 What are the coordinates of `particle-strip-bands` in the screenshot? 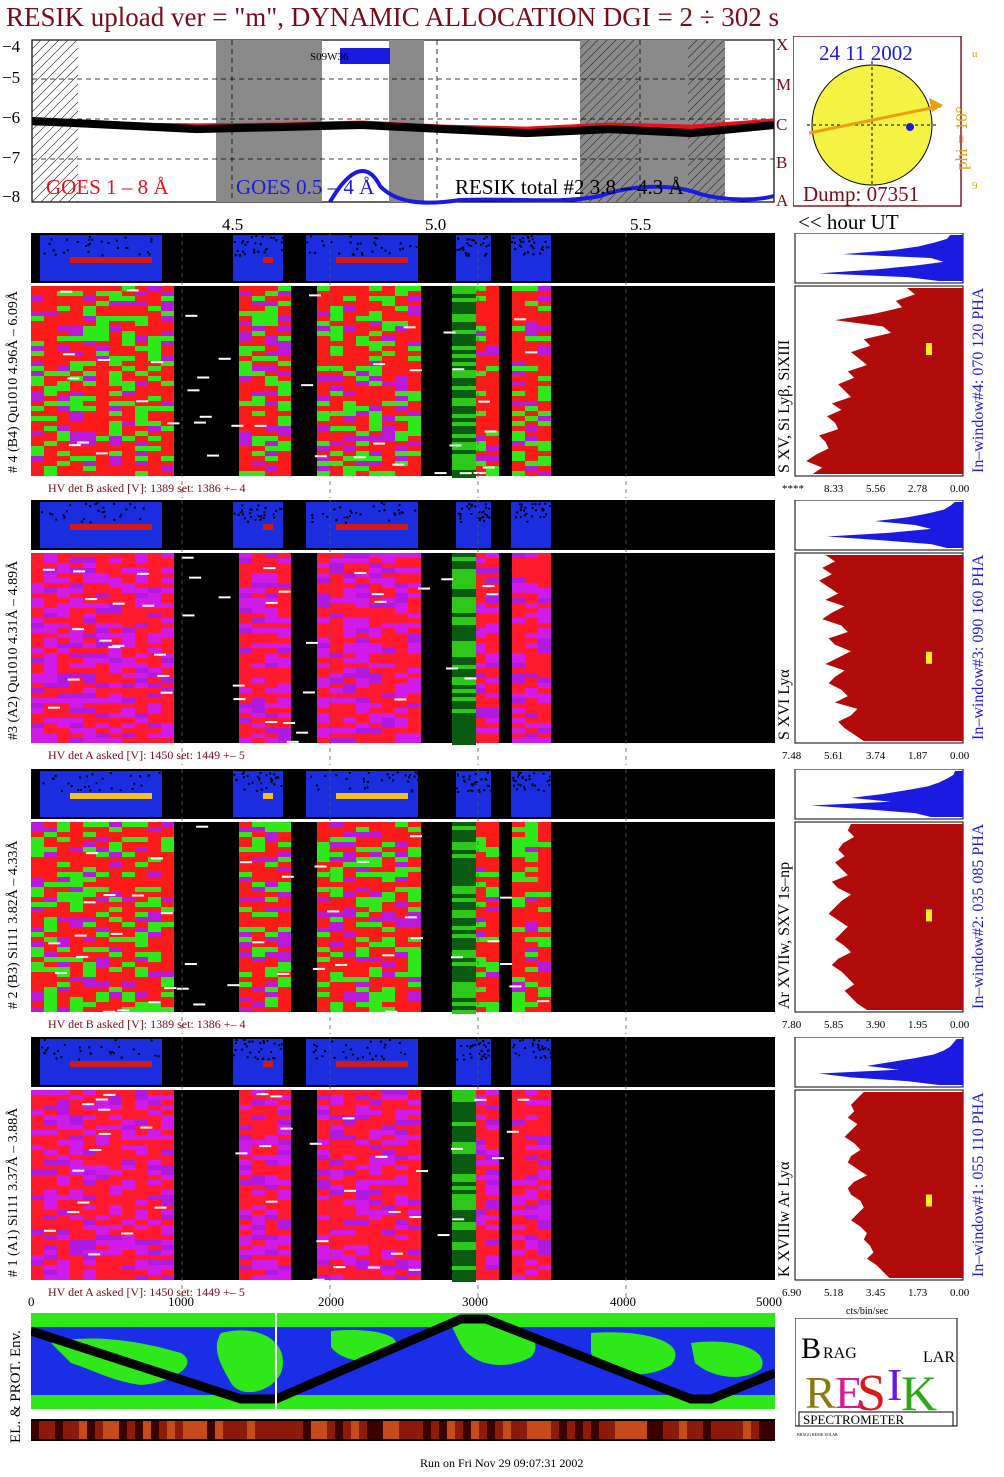 It's located at (403, 1430).